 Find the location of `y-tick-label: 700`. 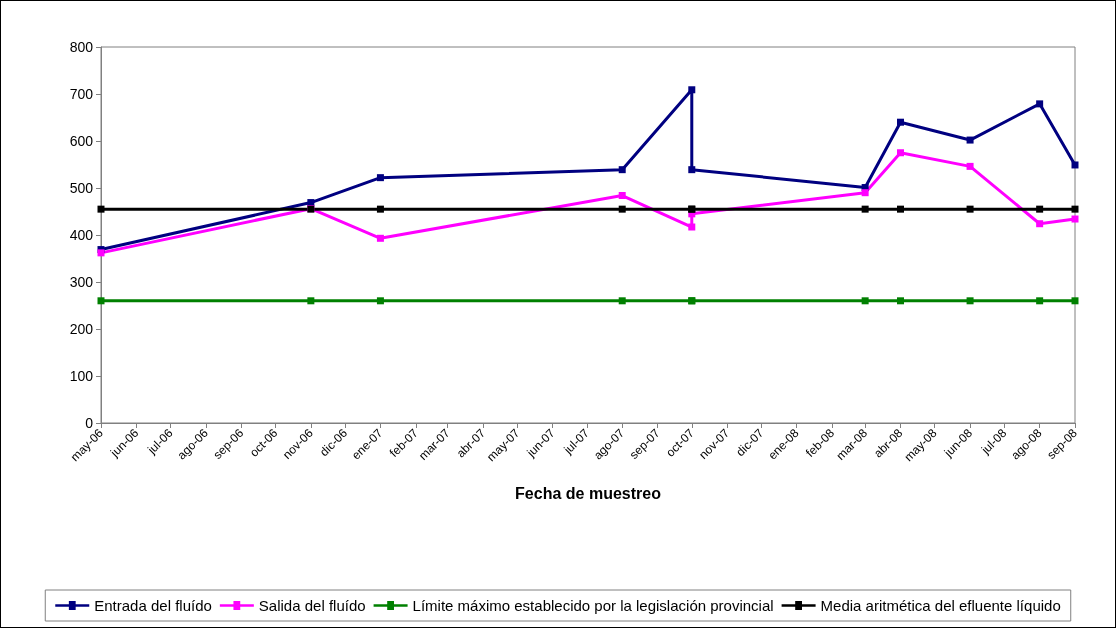

y-tick-label: 700 is located at coordinates (81, 94).